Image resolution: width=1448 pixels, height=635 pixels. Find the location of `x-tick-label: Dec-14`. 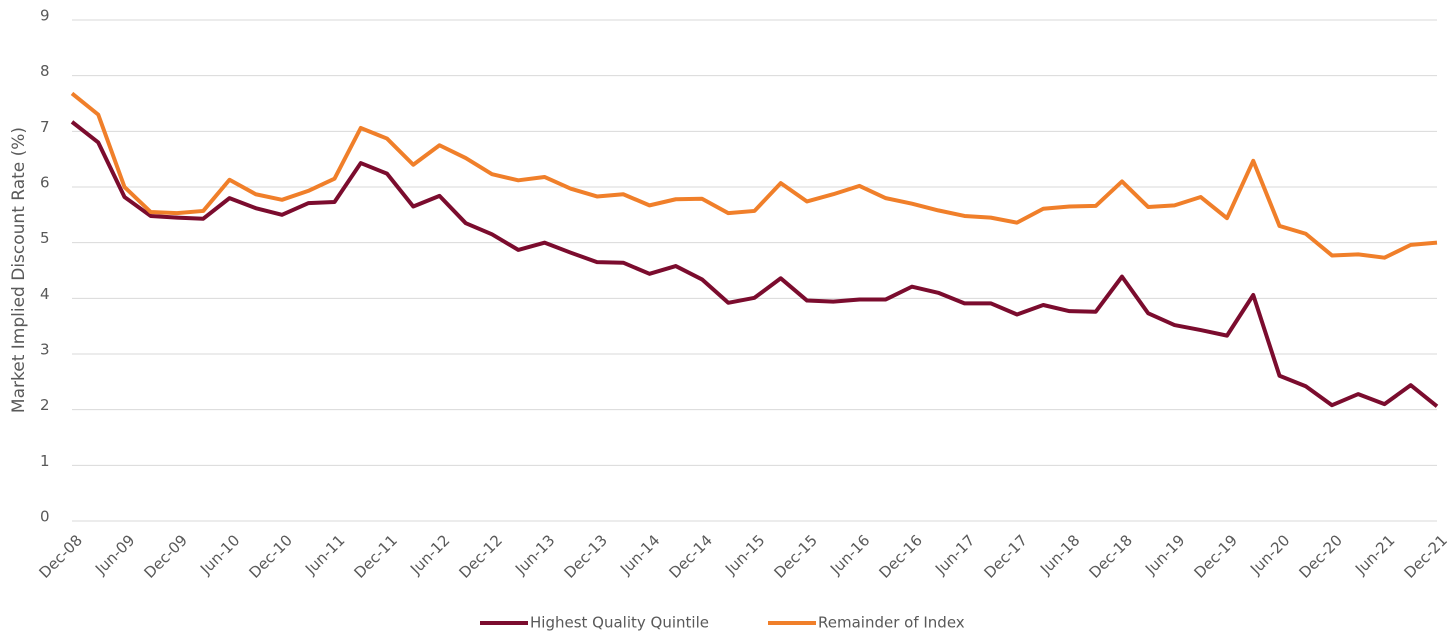

x-tick-label: Dec-14 is located at coordinates (690, 556).